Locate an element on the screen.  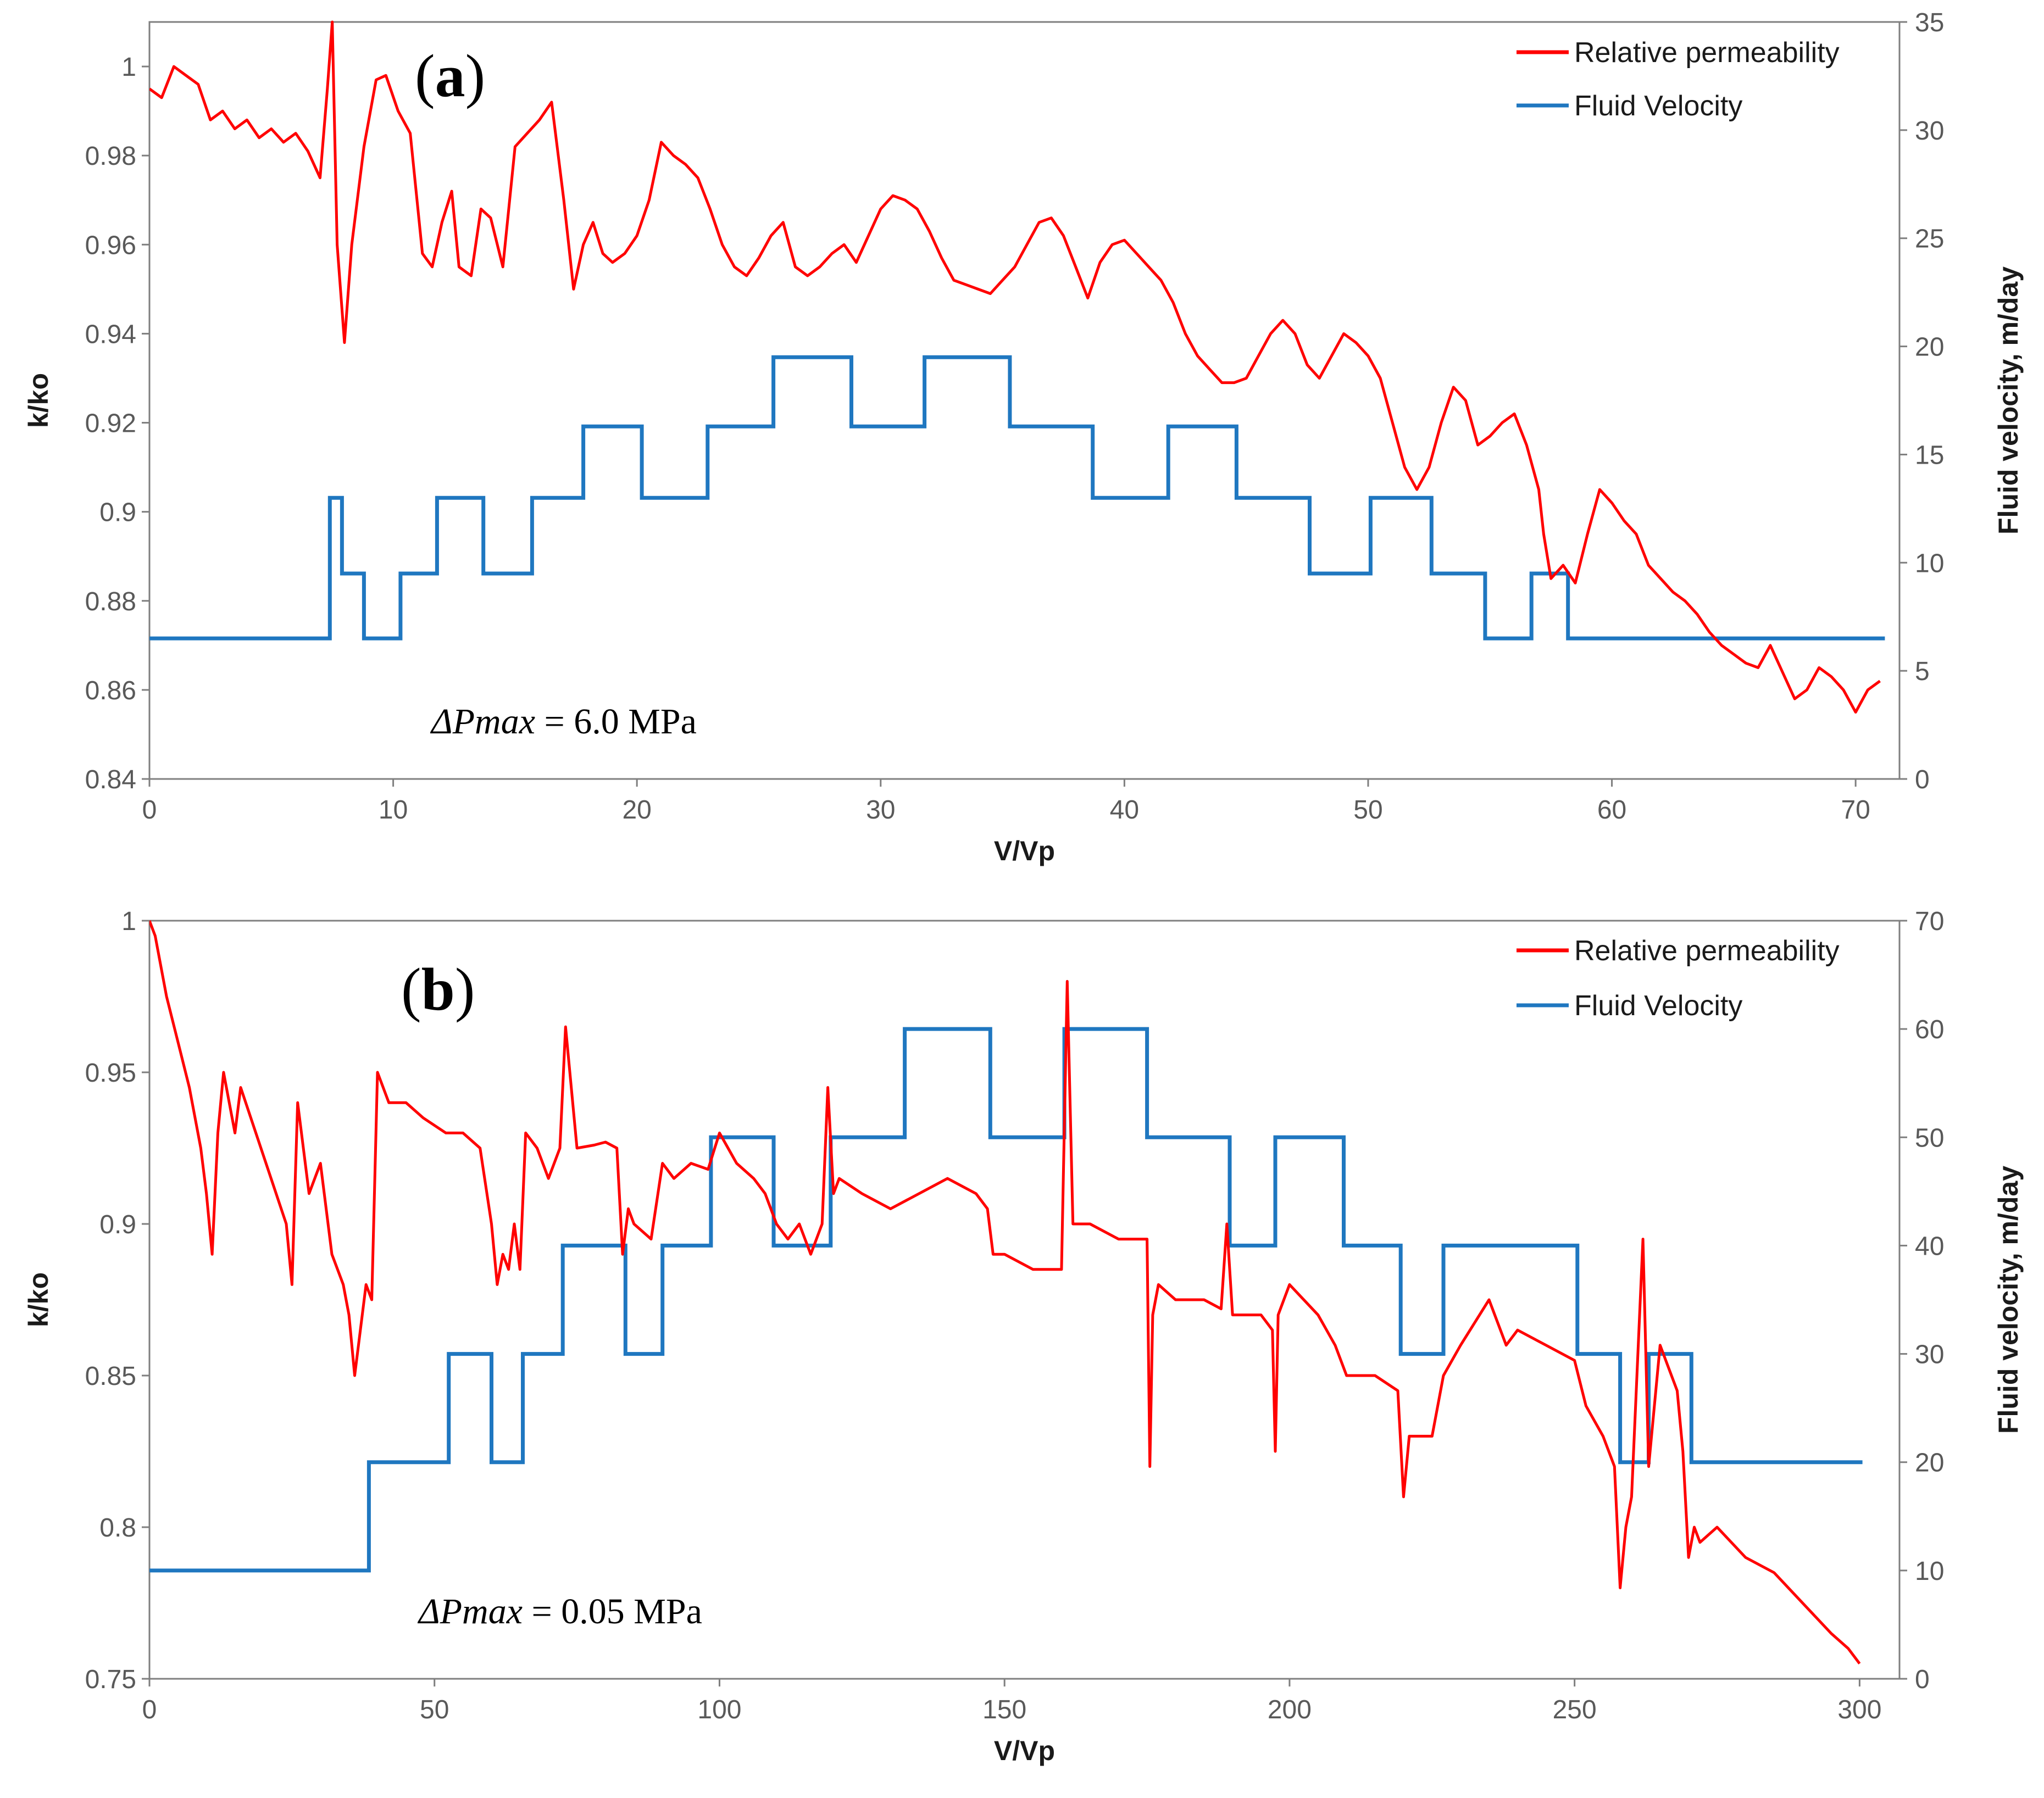
y-tick-label: 0.86 is located at coordinates (110, 691).